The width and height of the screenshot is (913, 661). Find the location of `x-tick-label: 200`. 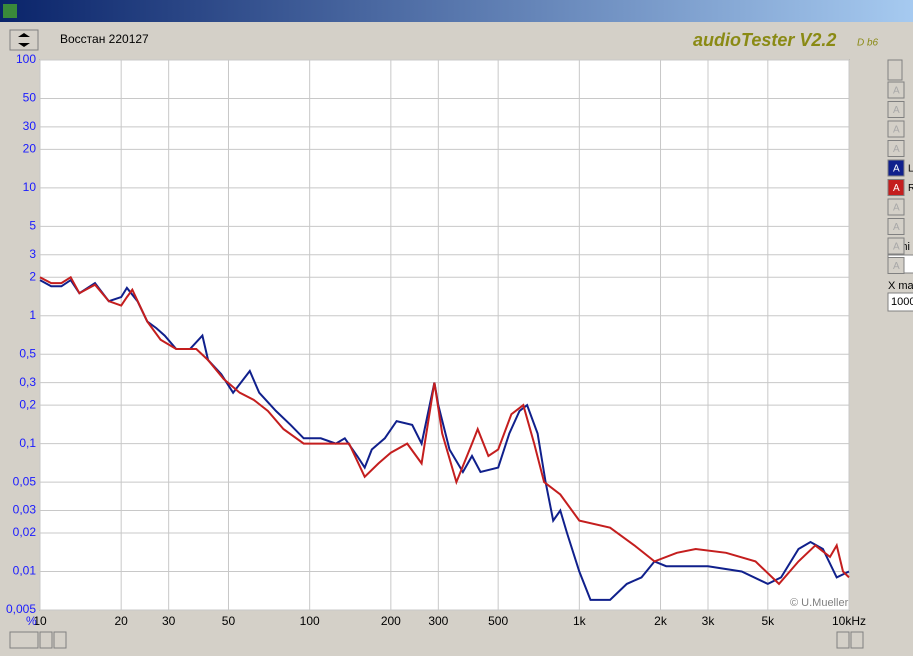

x-tick-label: 200 is located at coordinates (391, 621).